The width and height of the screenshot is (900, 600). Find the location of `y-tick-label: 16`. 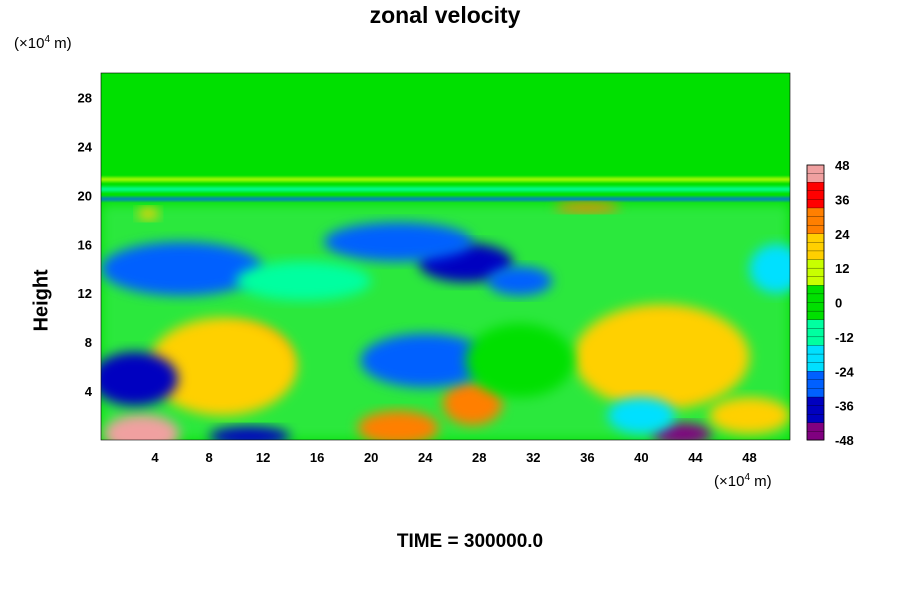

y-tick-label: 16 is located at coordinates (85, 244).